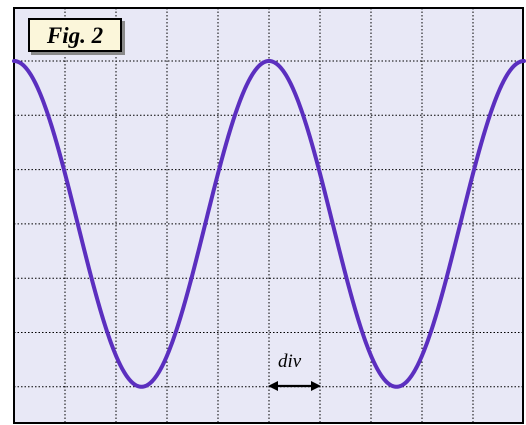 The height and width of the screenshot is (425, 526). What do you see at coordinates (290, 361) in the screenshot?
I see `division-label: div` at bounding box center [290, 361].